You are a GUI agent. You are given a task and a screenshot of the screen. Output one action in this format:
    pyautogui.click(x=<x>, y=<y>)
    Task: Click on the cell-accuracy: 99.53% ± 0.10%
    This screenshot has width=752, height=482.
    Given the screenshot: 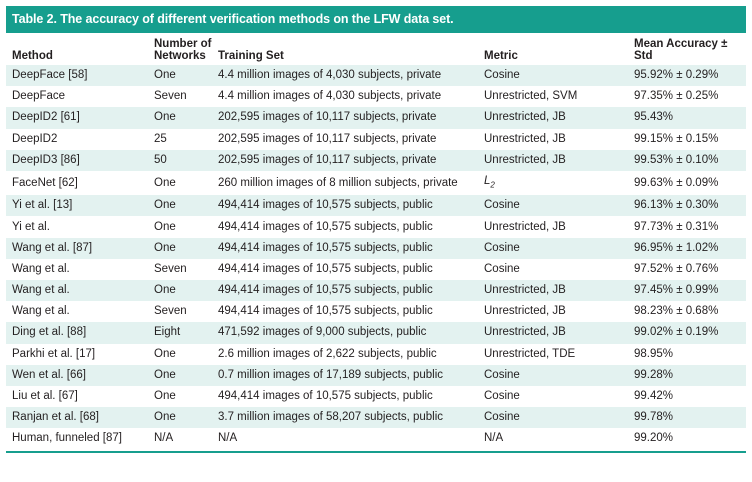 What is the action you would take?
    pyautogui.click(x=676, y=159)
    